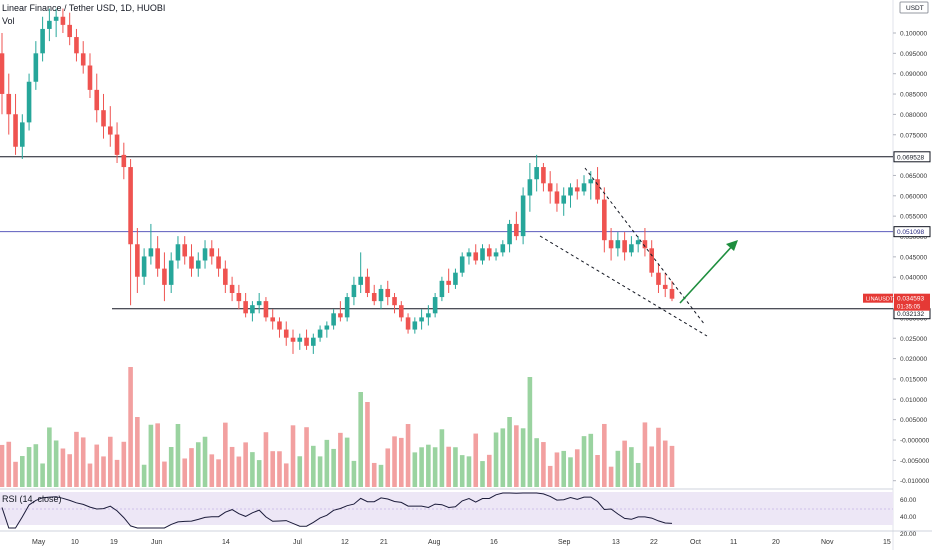 The image size is (932, 550). I want to click on price-tick-label: -0.005000, so click(915, 461).